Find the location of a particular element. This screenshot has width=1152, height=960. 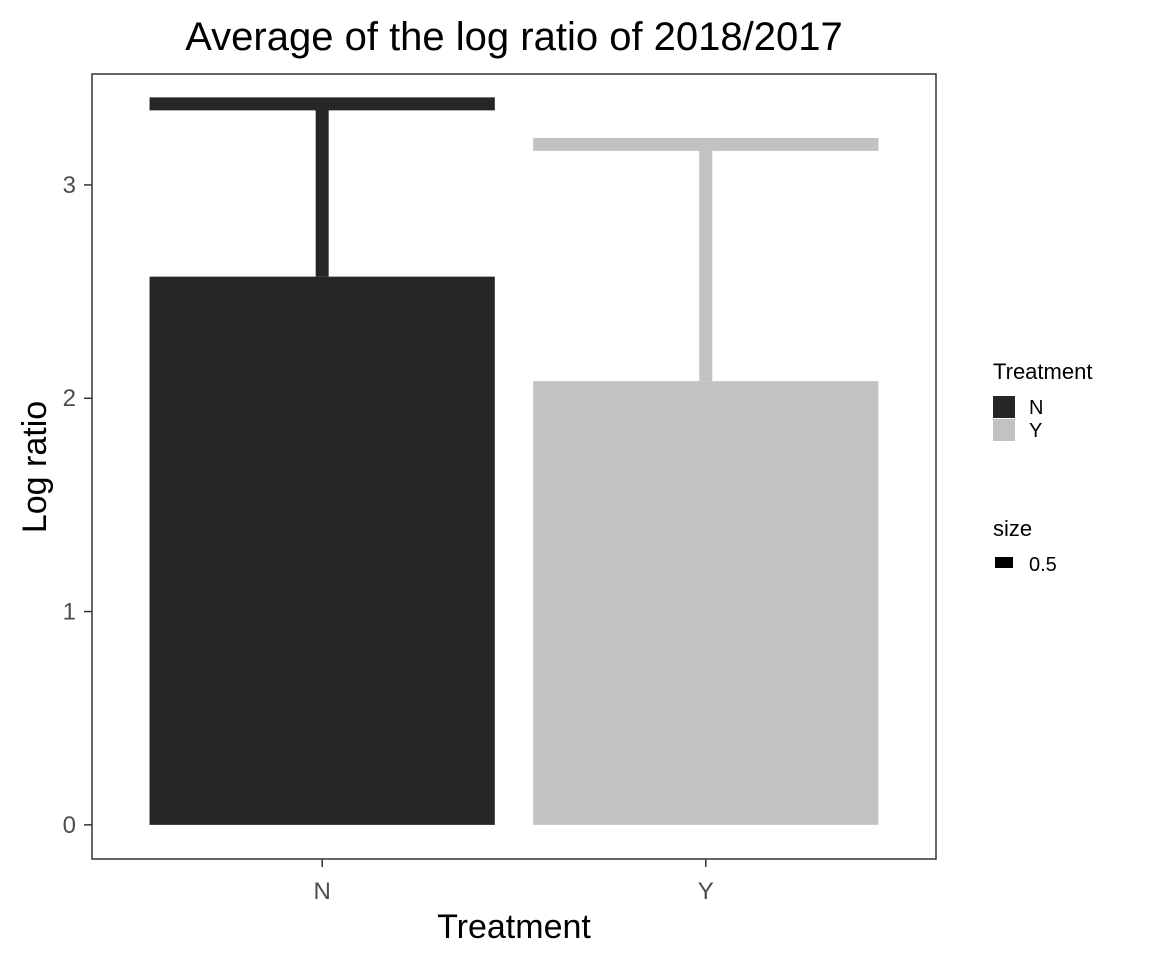

legend-label-N: N is located at coordinates (1036, 408).